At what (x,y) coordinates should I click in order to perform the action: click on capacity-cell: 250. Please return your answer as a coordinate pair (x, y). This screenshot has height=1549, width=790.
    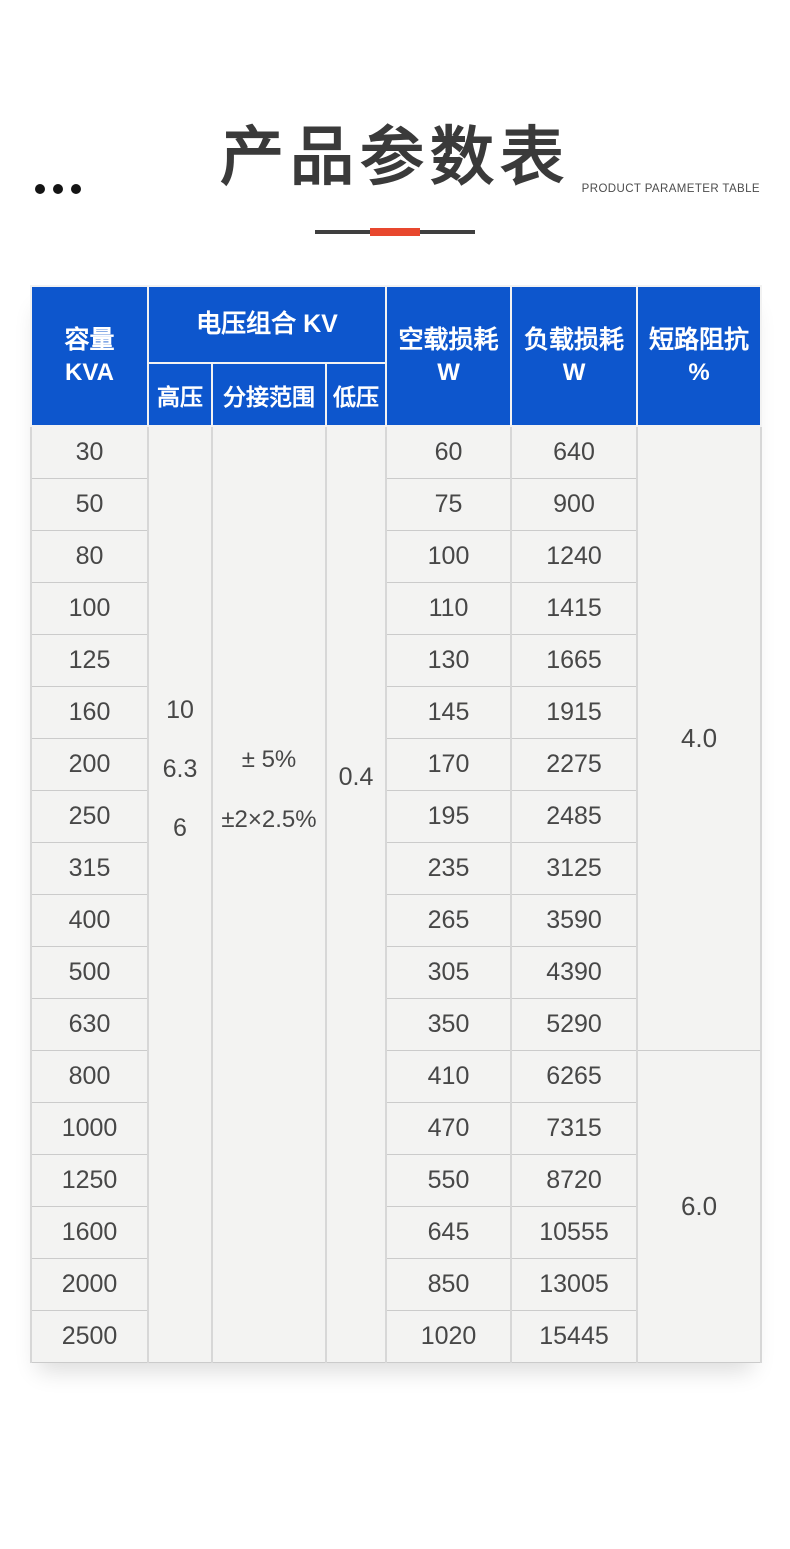
    Looking at the image, I should click on (89, 816).